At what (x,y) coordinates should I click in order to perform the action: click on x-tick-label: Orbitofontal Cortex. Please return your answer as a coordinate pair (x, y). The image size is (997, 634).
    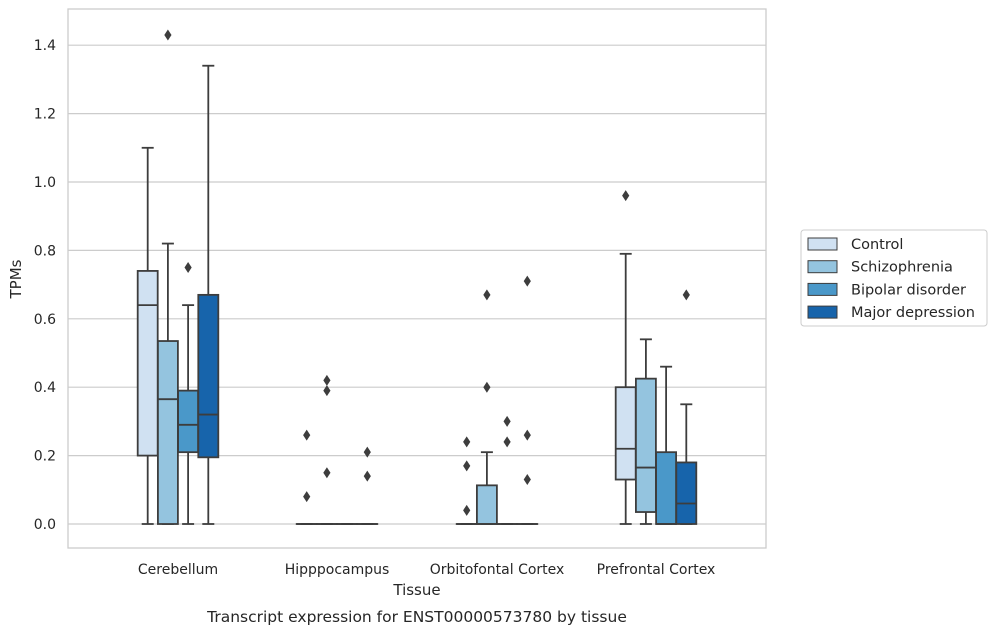
    Looking at the image, I should click on (497, 570).